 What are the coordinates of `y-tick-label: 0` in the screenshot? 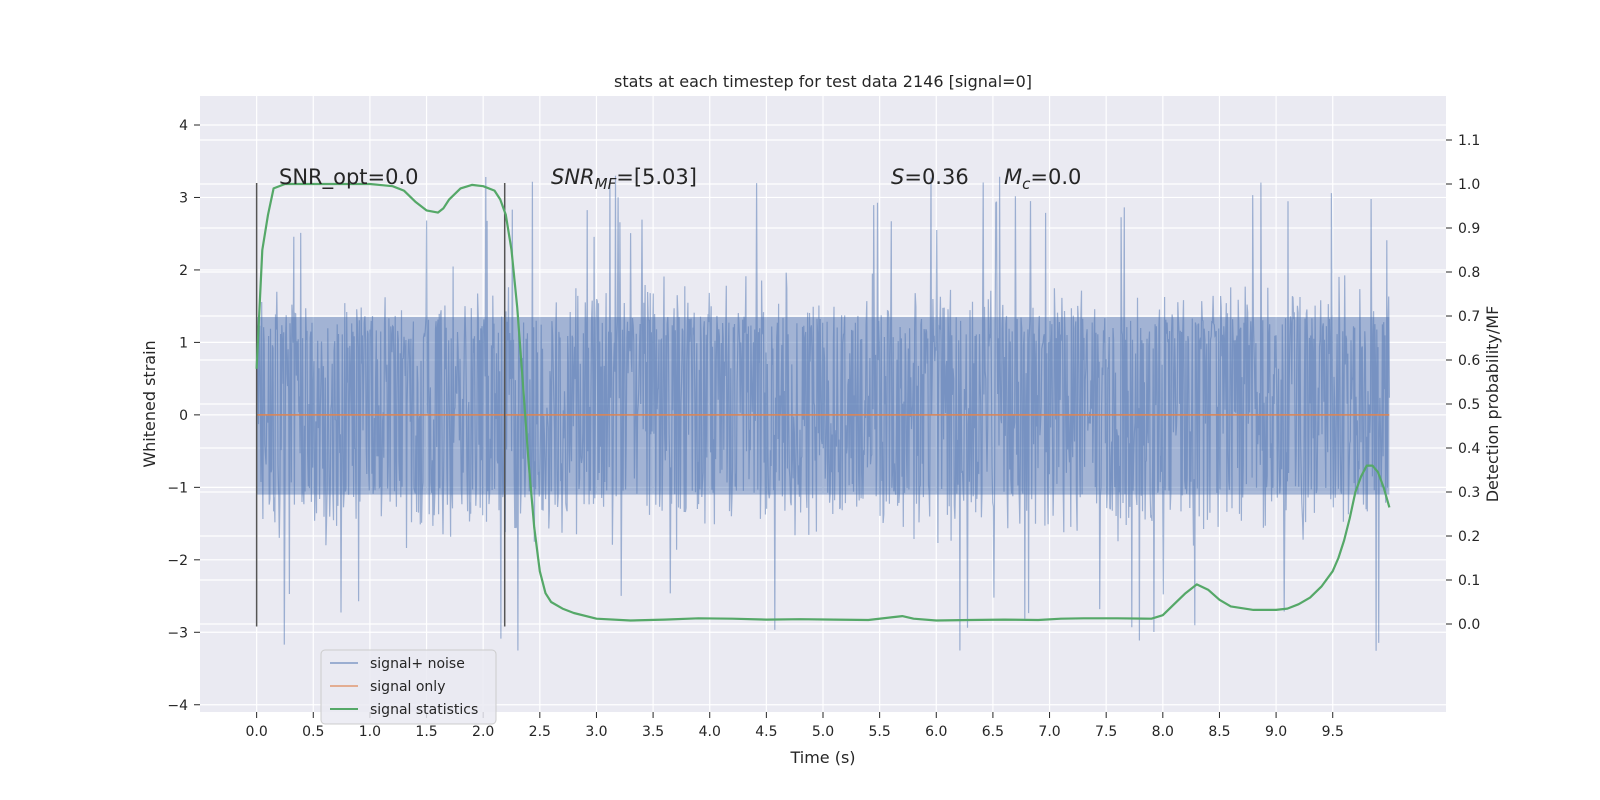 It's located at (183, 416).